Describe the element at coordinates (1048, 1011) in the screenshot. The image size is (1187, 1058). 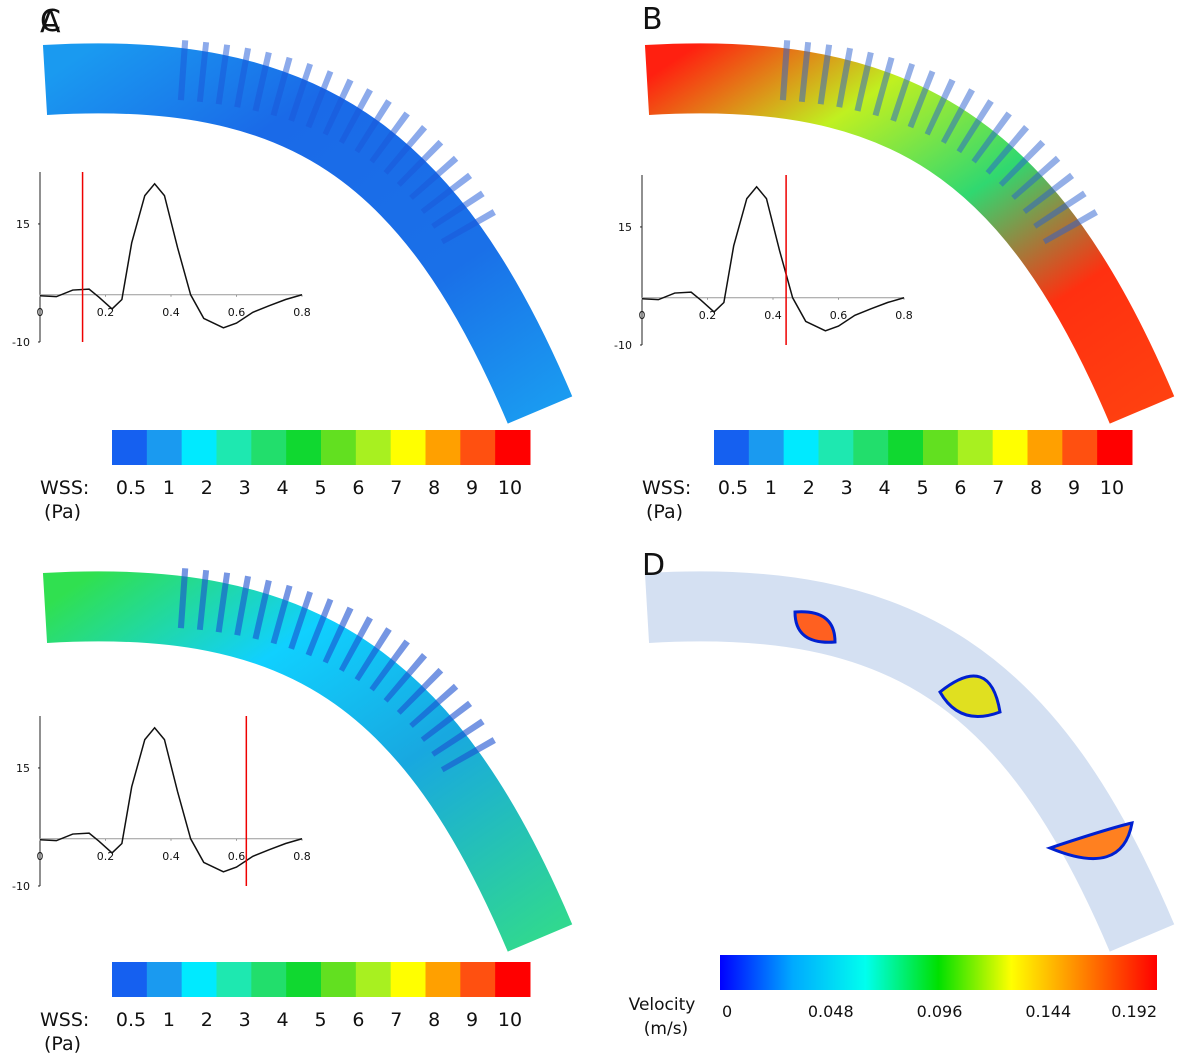
I see `colorbar-tick-label: 0.144` at that location.